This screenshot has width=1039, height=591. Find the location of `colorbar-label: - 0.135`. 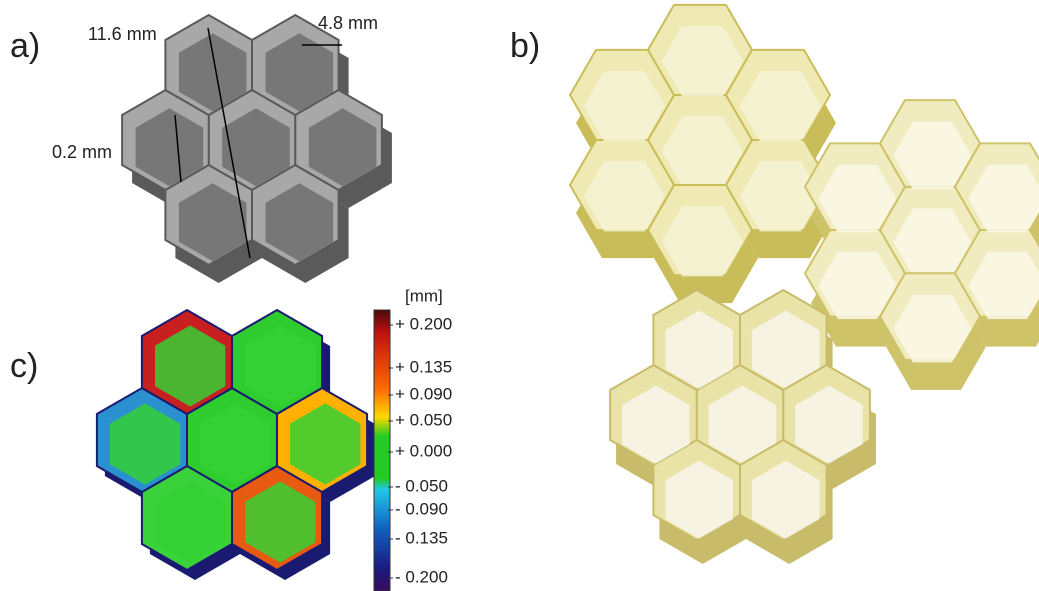

colorbar-label: - 0.135 is located at coordinates (421, 537).